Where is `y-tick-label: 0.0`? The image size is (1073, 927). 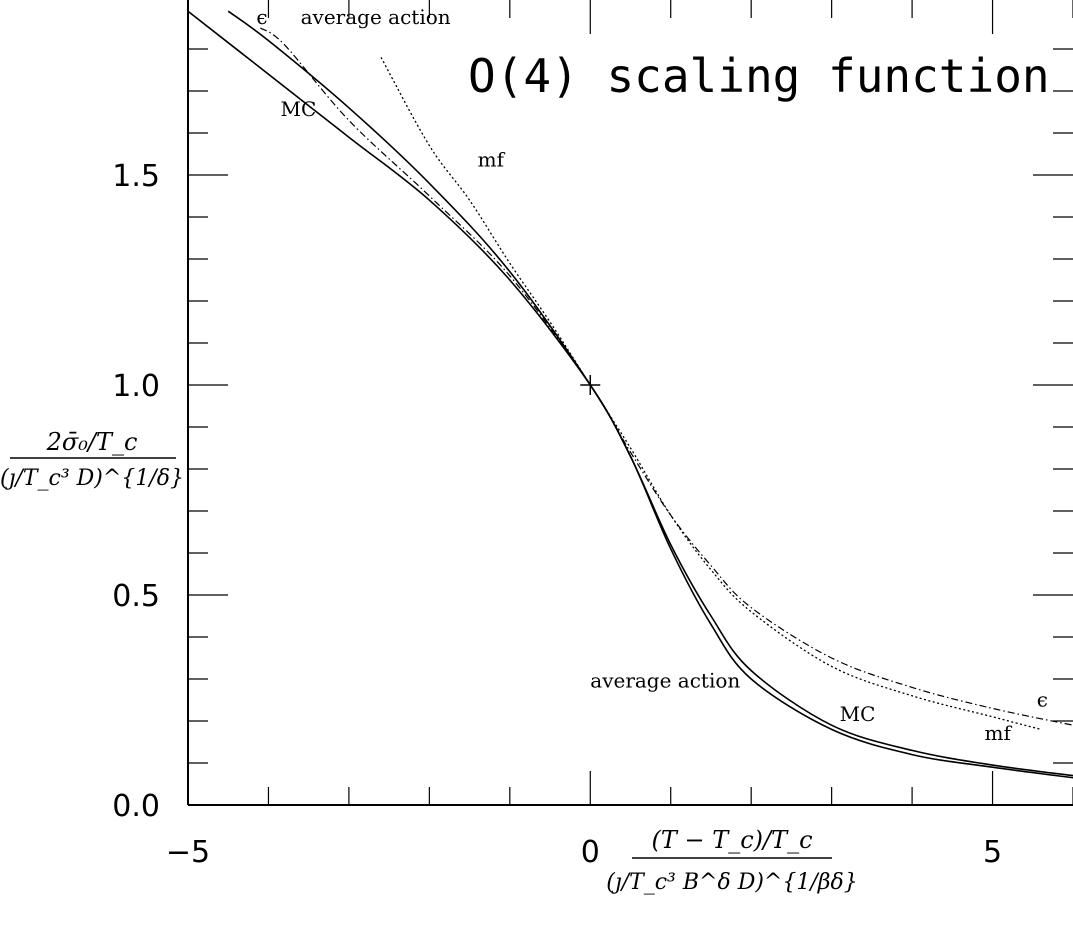 y-tick-label: 0.0 is located at coordinates (136, 806).